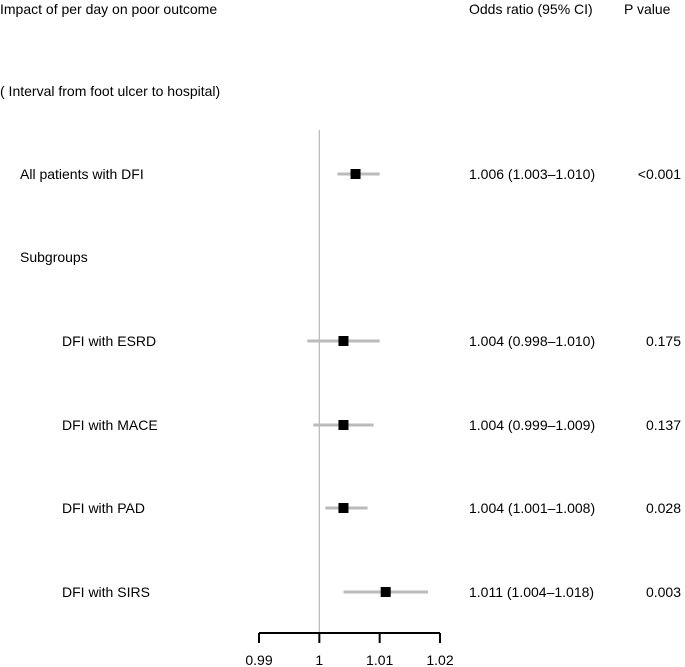 The width and height of the screenshot is (685, 667). What do you see at coordinates (258, 659) in the screenshot?
I see `x-tick-label: 0.99` at bounding box center [258, 659].